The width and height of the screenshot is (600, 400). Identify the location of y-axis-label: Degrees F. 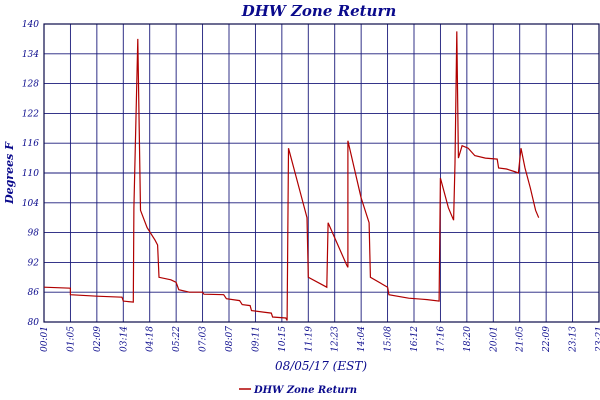
(9, 173).